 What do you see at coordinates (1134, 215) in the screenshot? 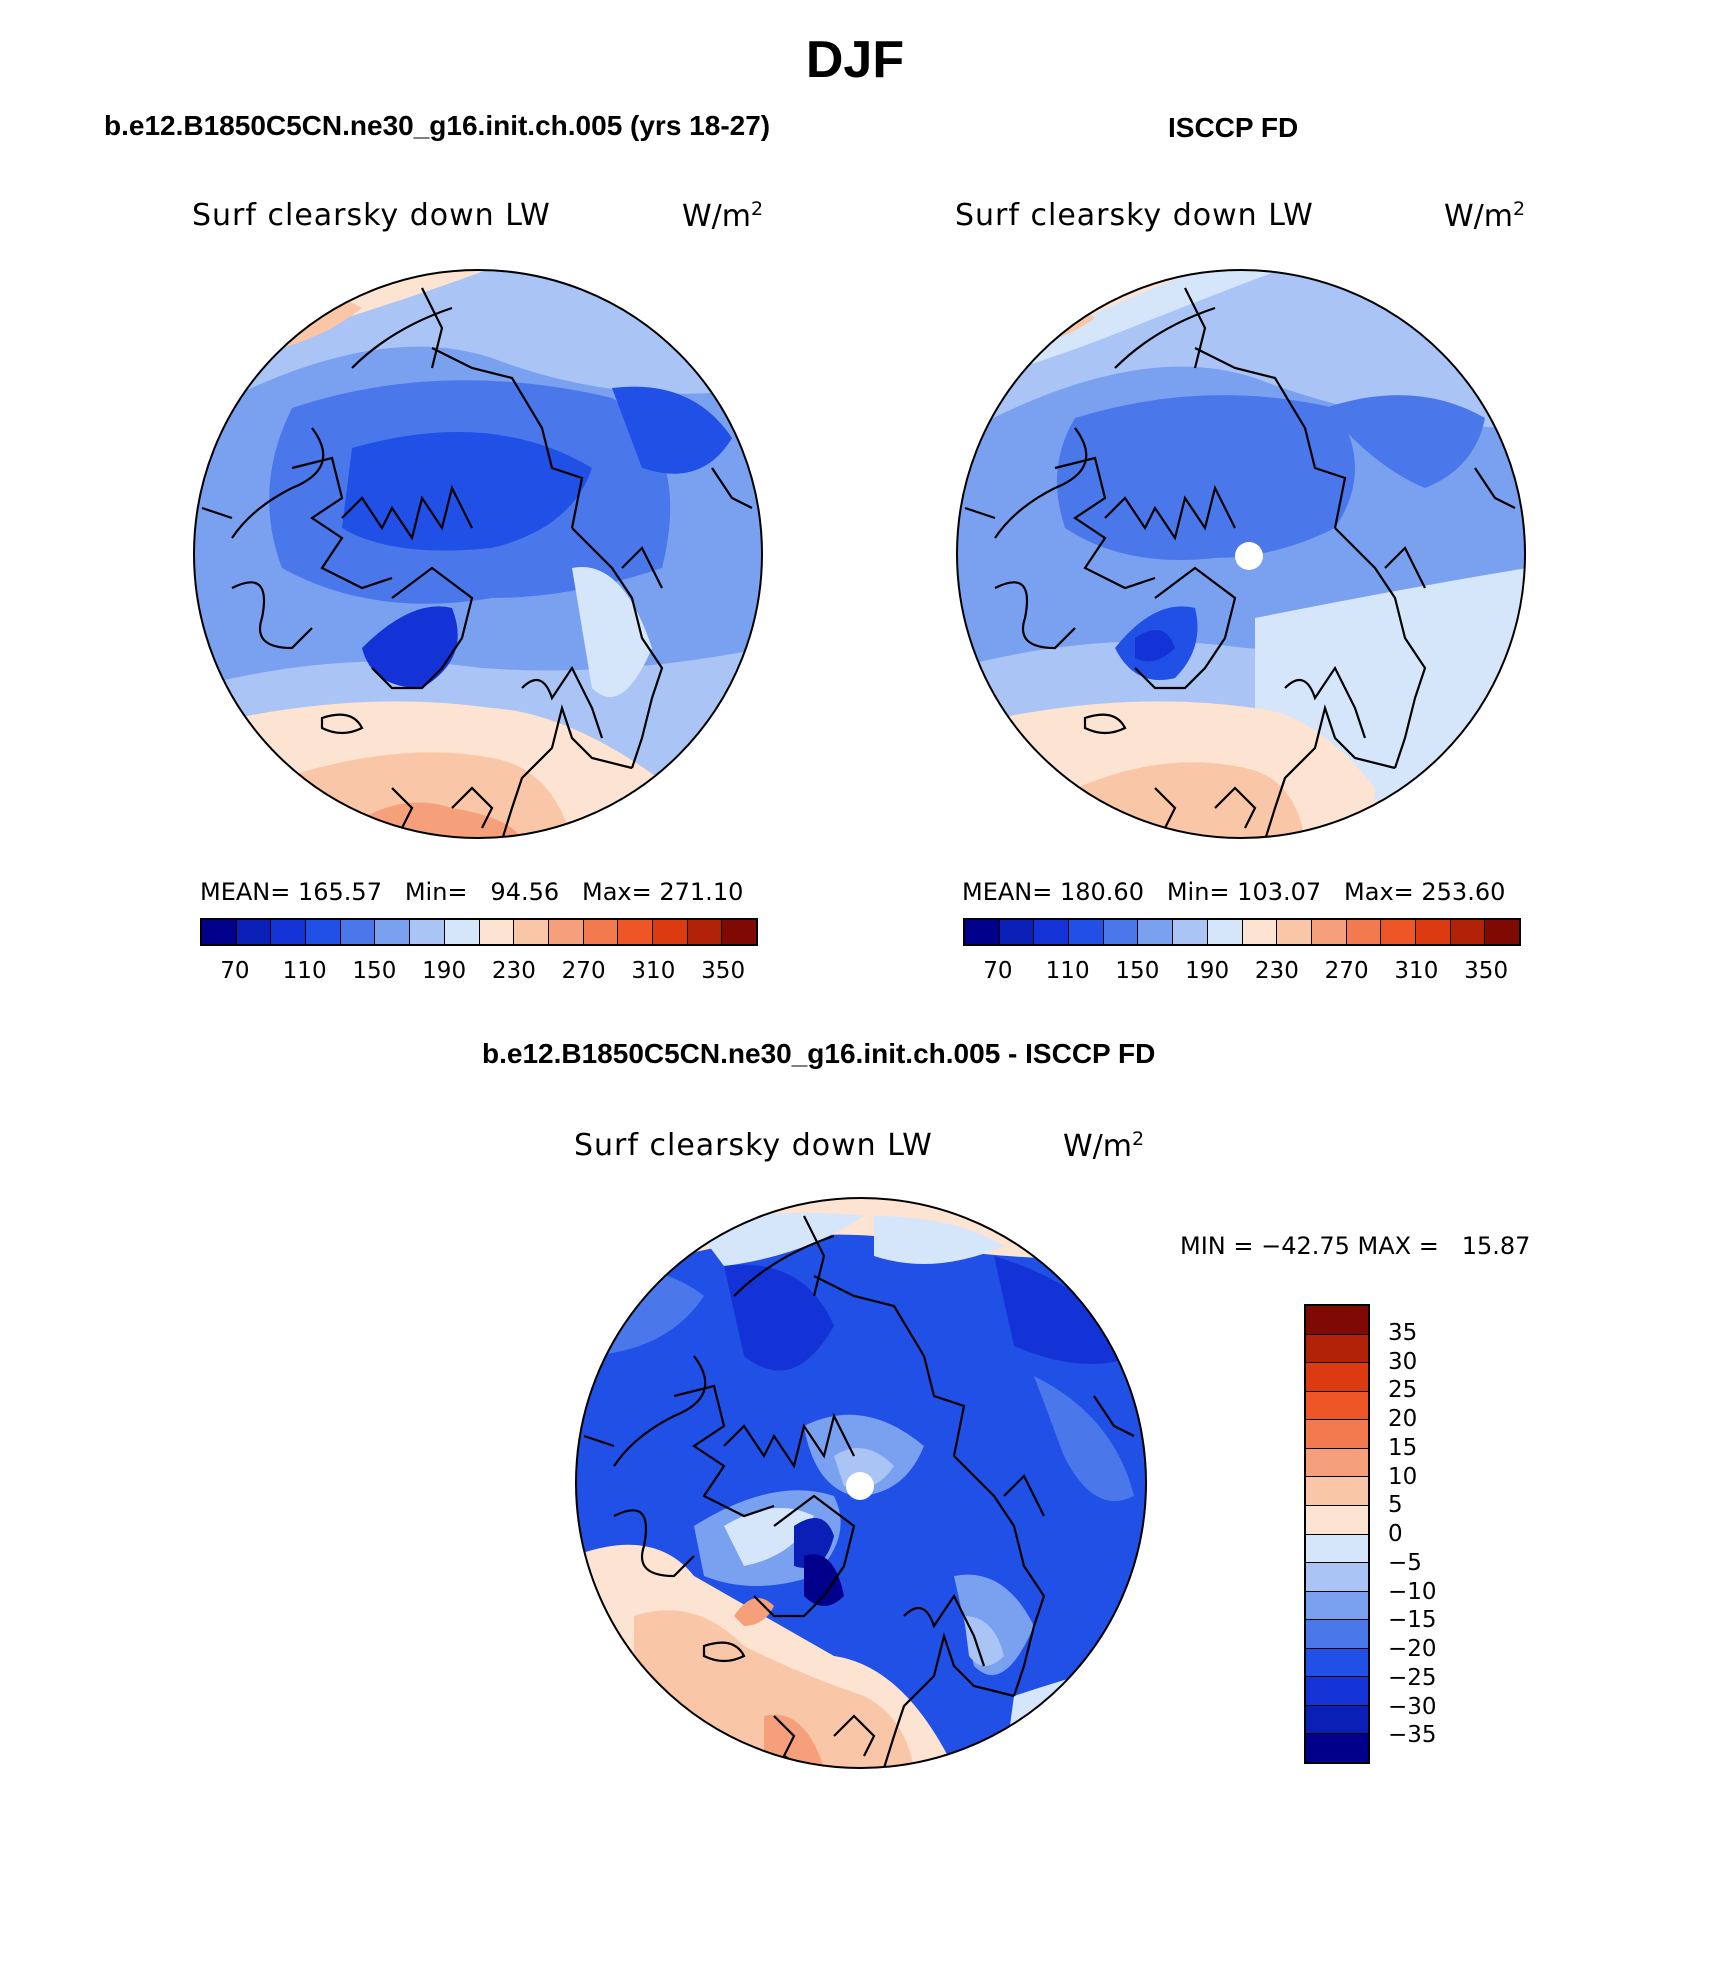
I see `panel2-variable-label: Surf clearsky down LW` at bounding box center [1134, 215].